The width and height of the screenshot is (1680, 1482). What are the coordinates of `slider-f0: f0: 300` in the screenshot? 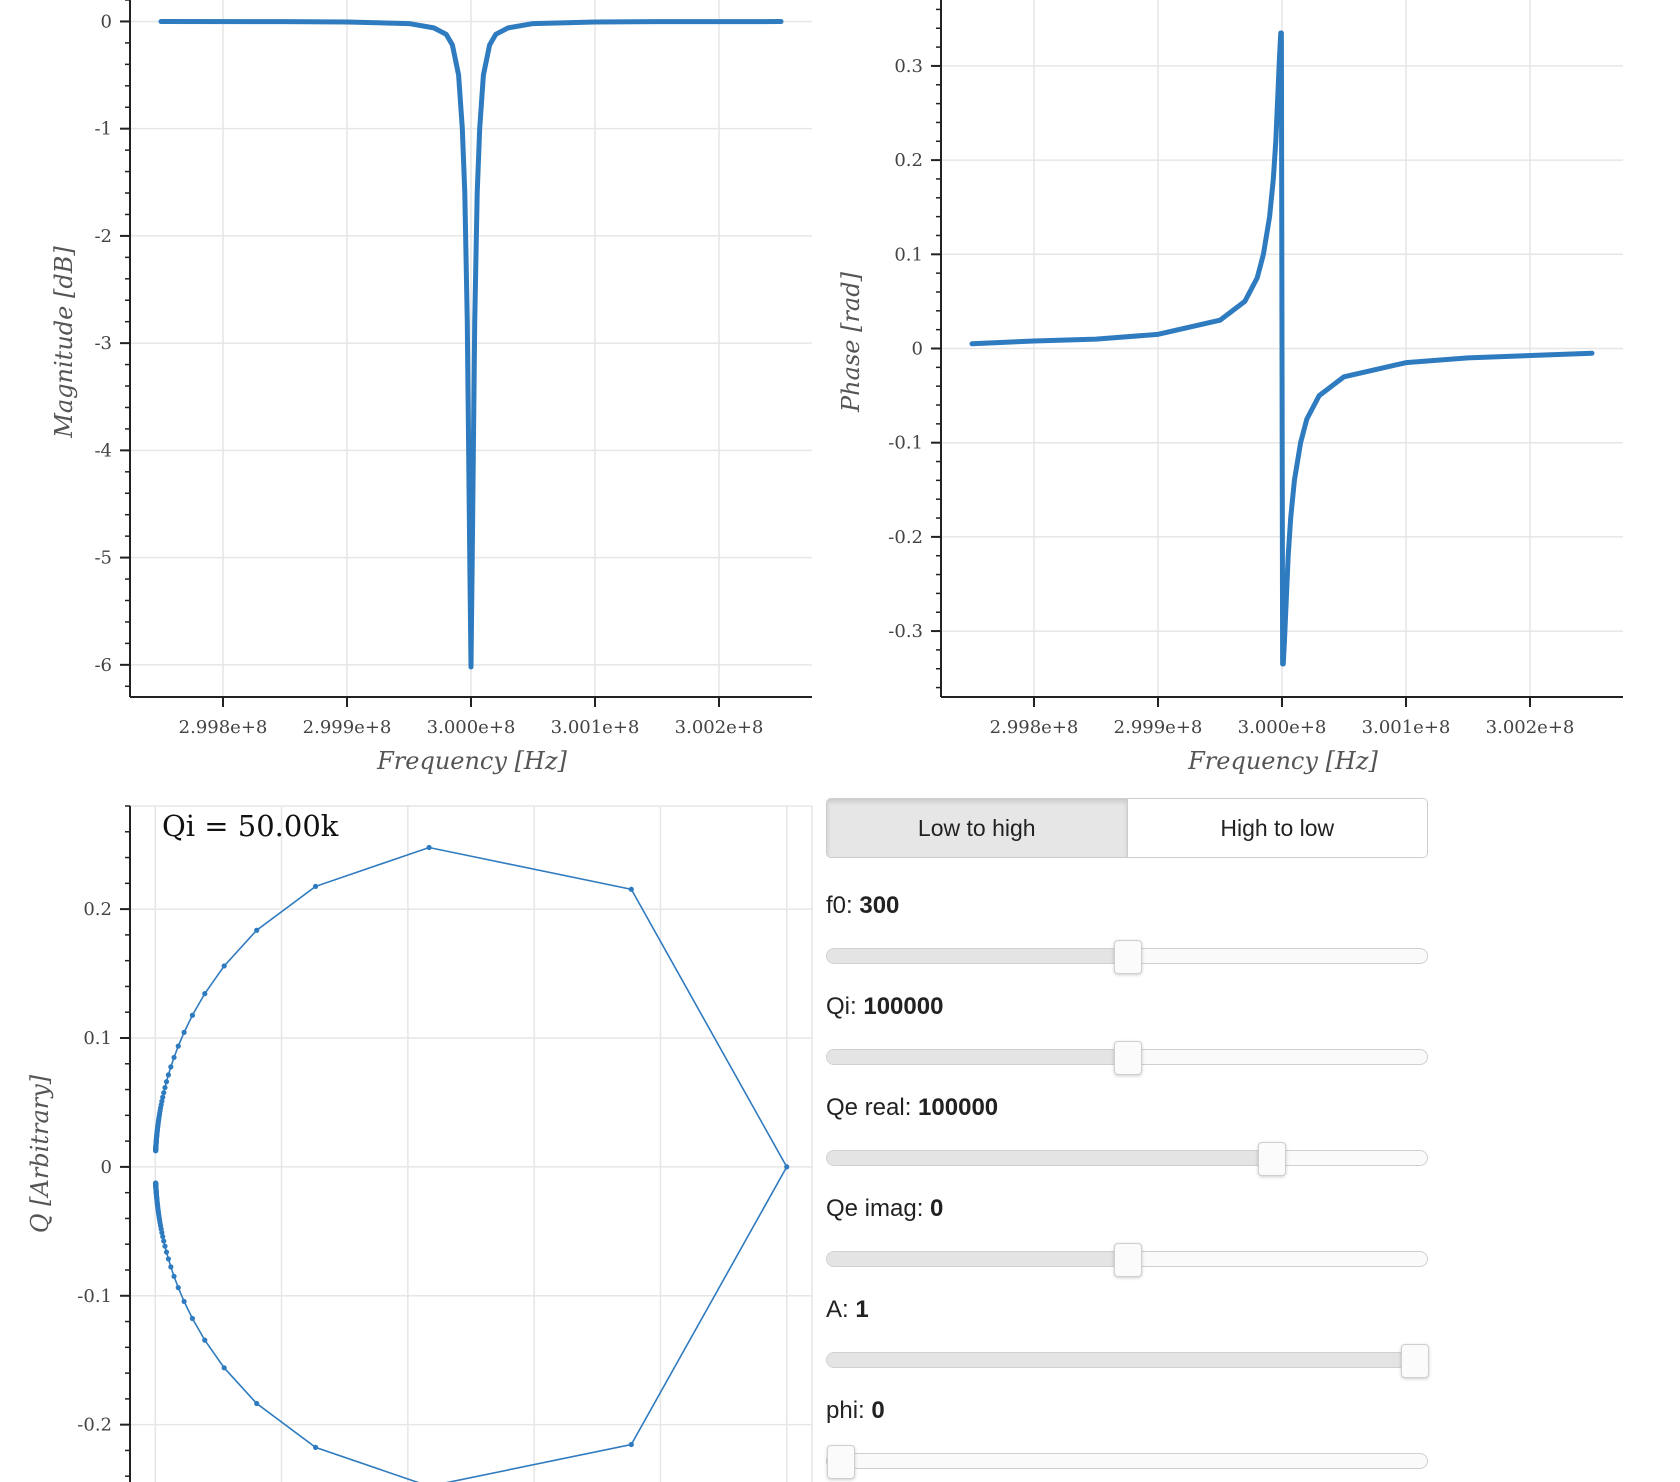 It's located at (1128, 933).